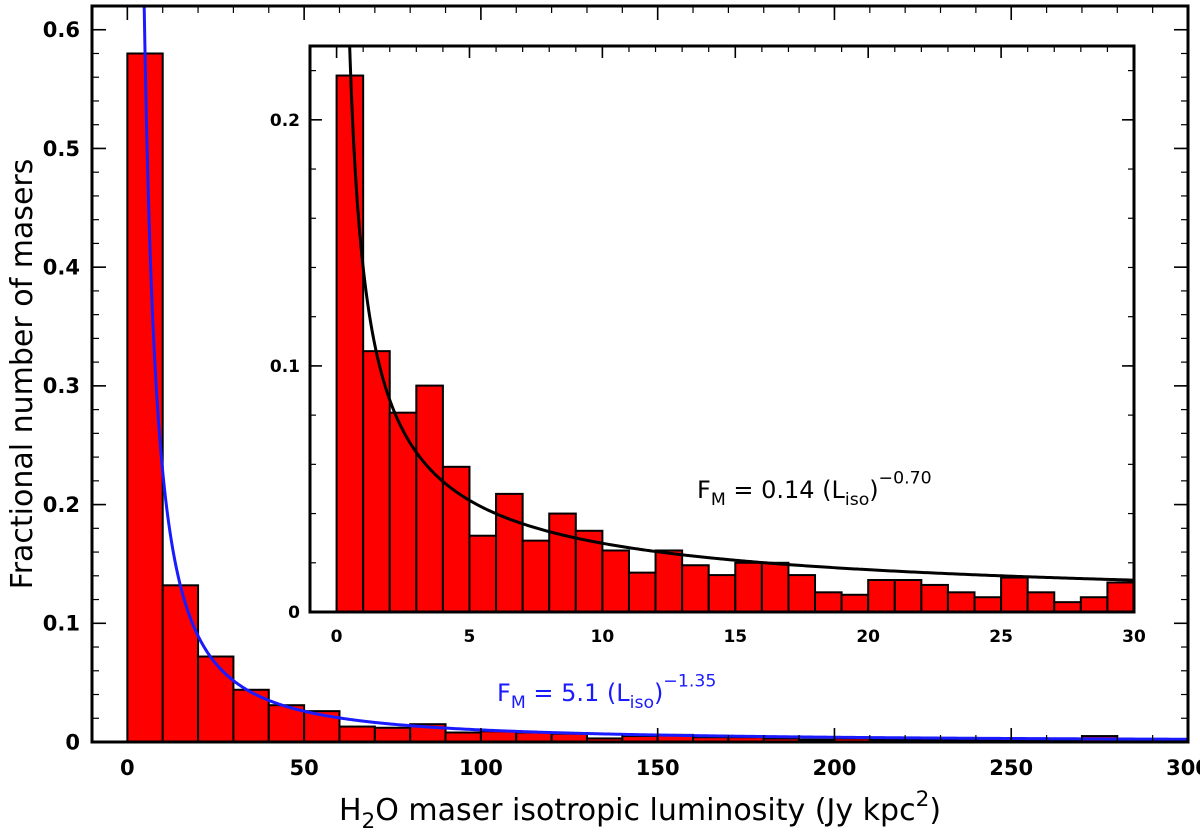 The width and height of the screenshot is (1200, 832). I want to click on x-tick-label: 200, so click(835, 768).